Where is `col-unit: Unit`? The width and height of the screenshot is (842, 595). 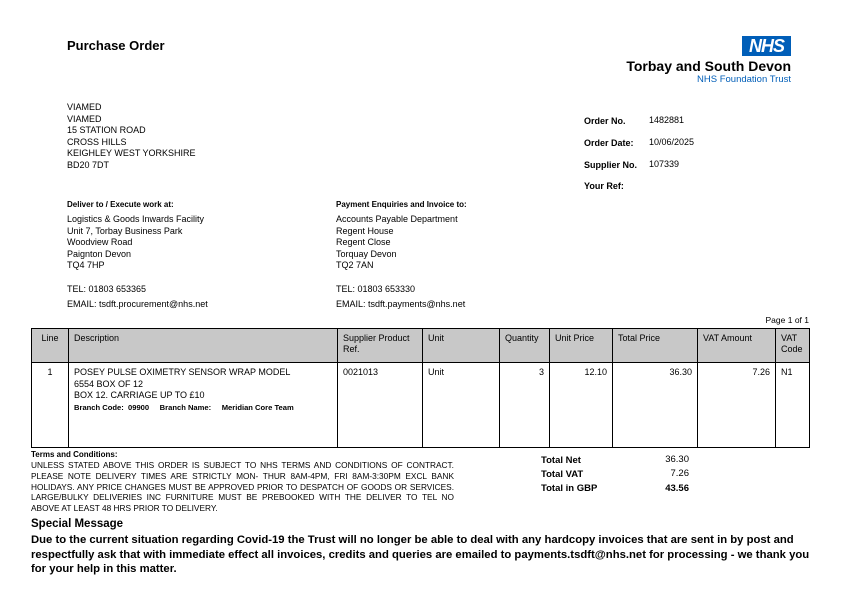 col-unit: Unit is located at coordinates (461, 345).